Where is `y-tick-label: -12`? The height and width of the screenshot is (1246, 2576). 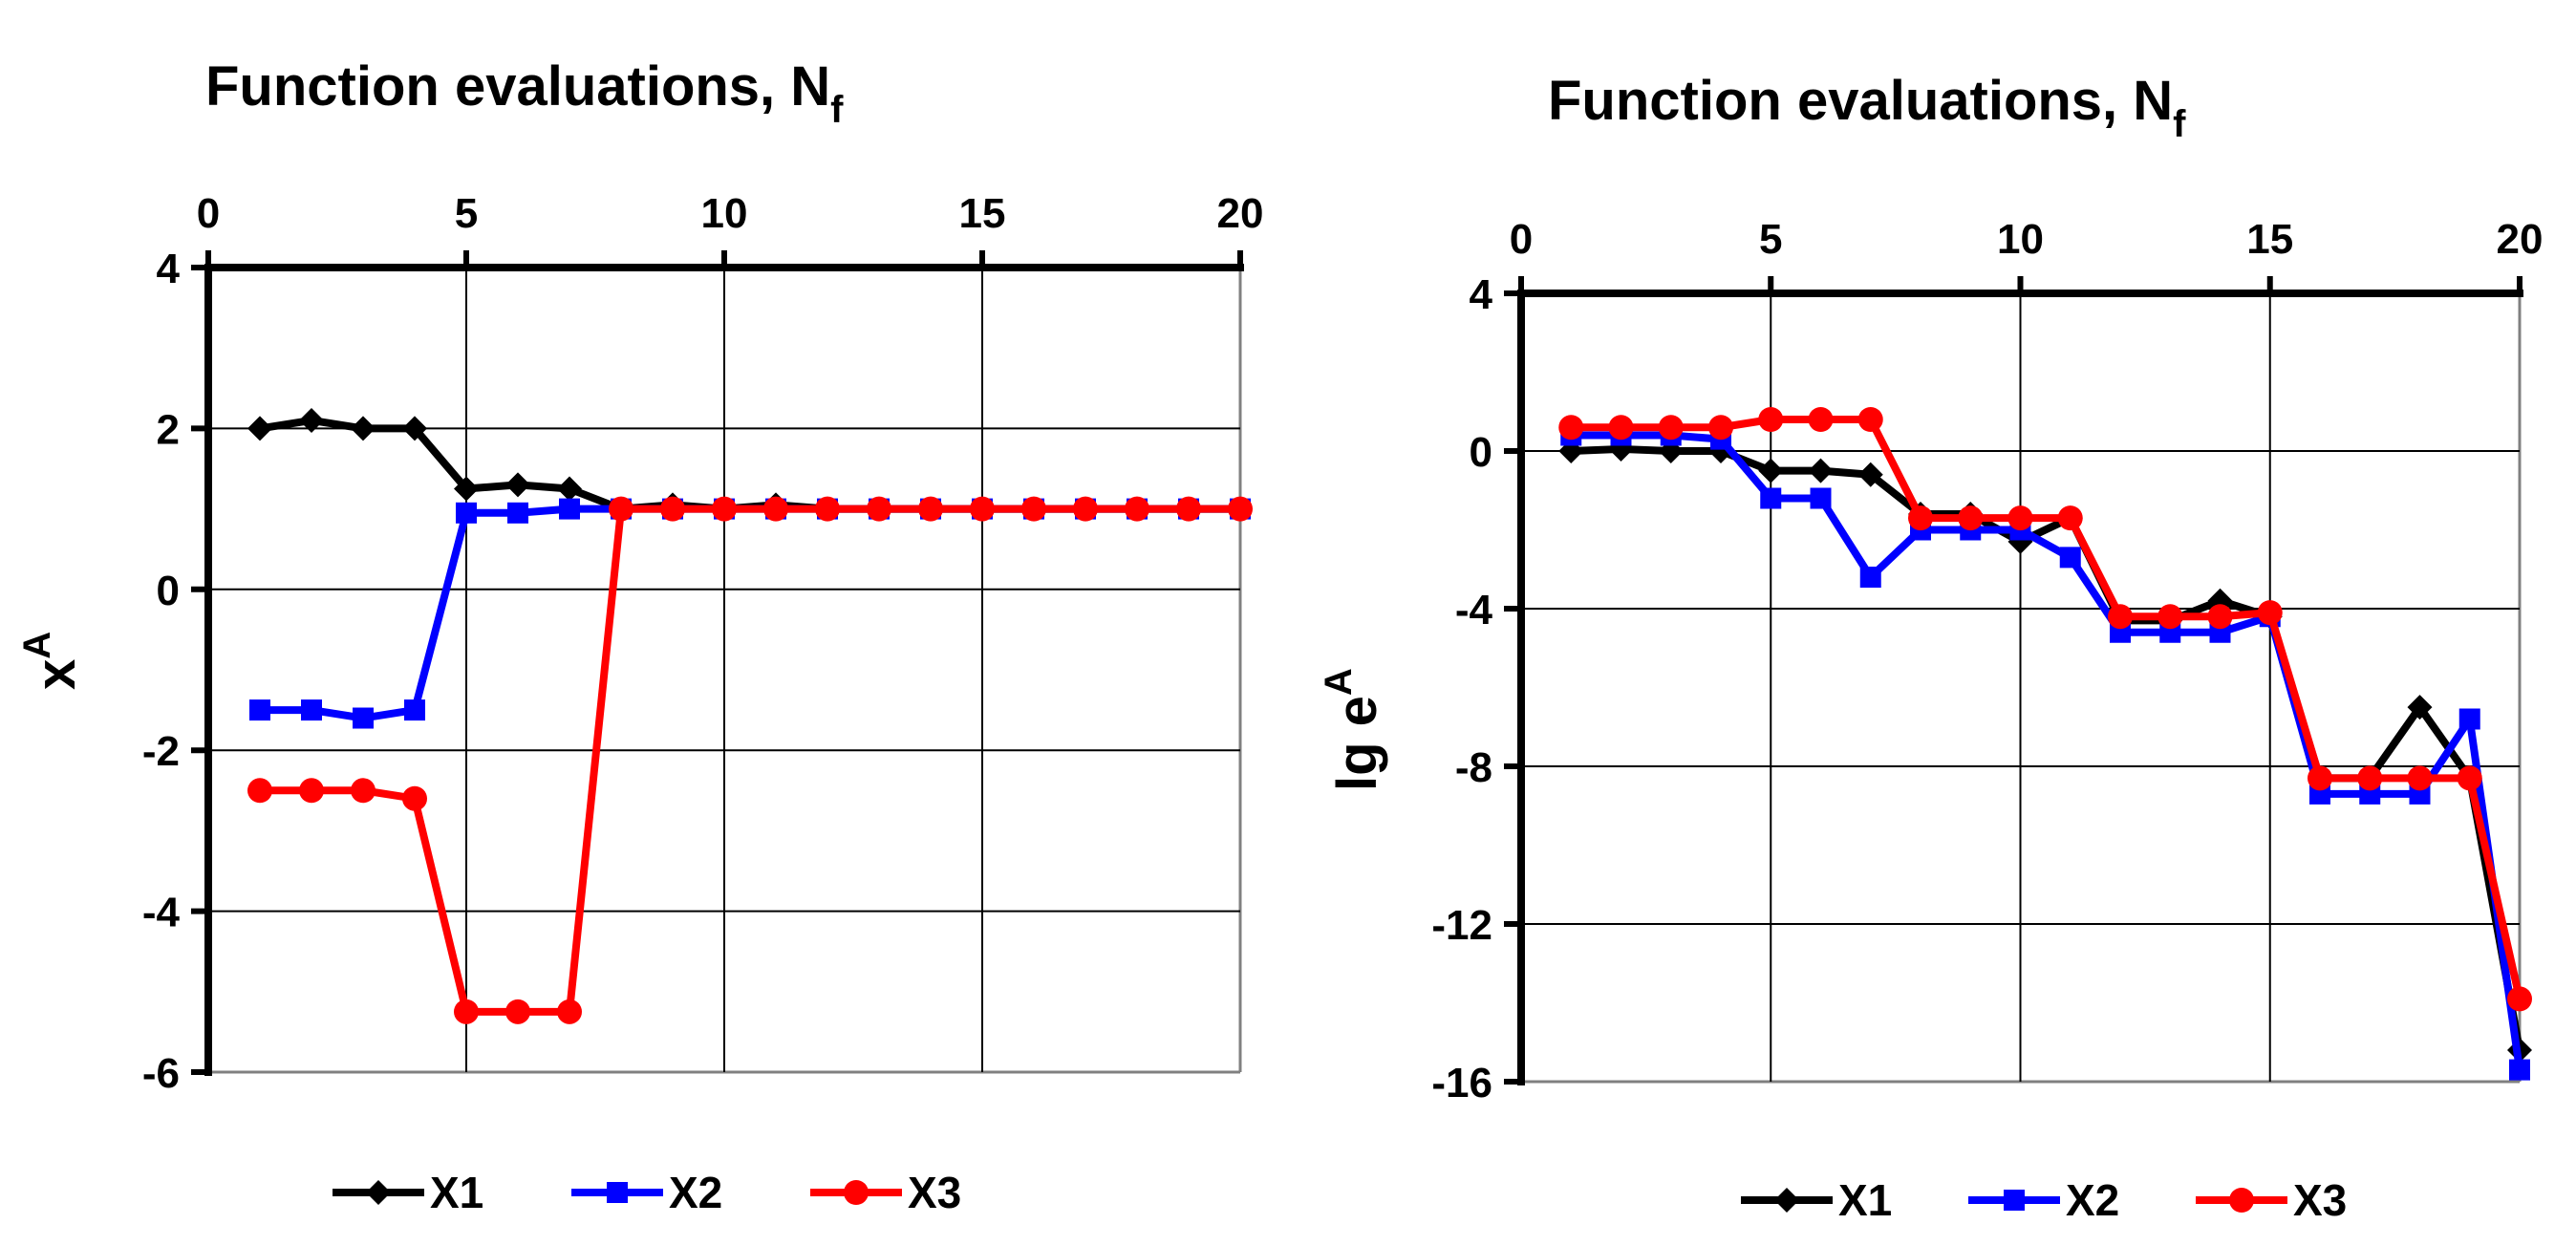
y-tick-label: -12 is located at coordinates (1461, 925).